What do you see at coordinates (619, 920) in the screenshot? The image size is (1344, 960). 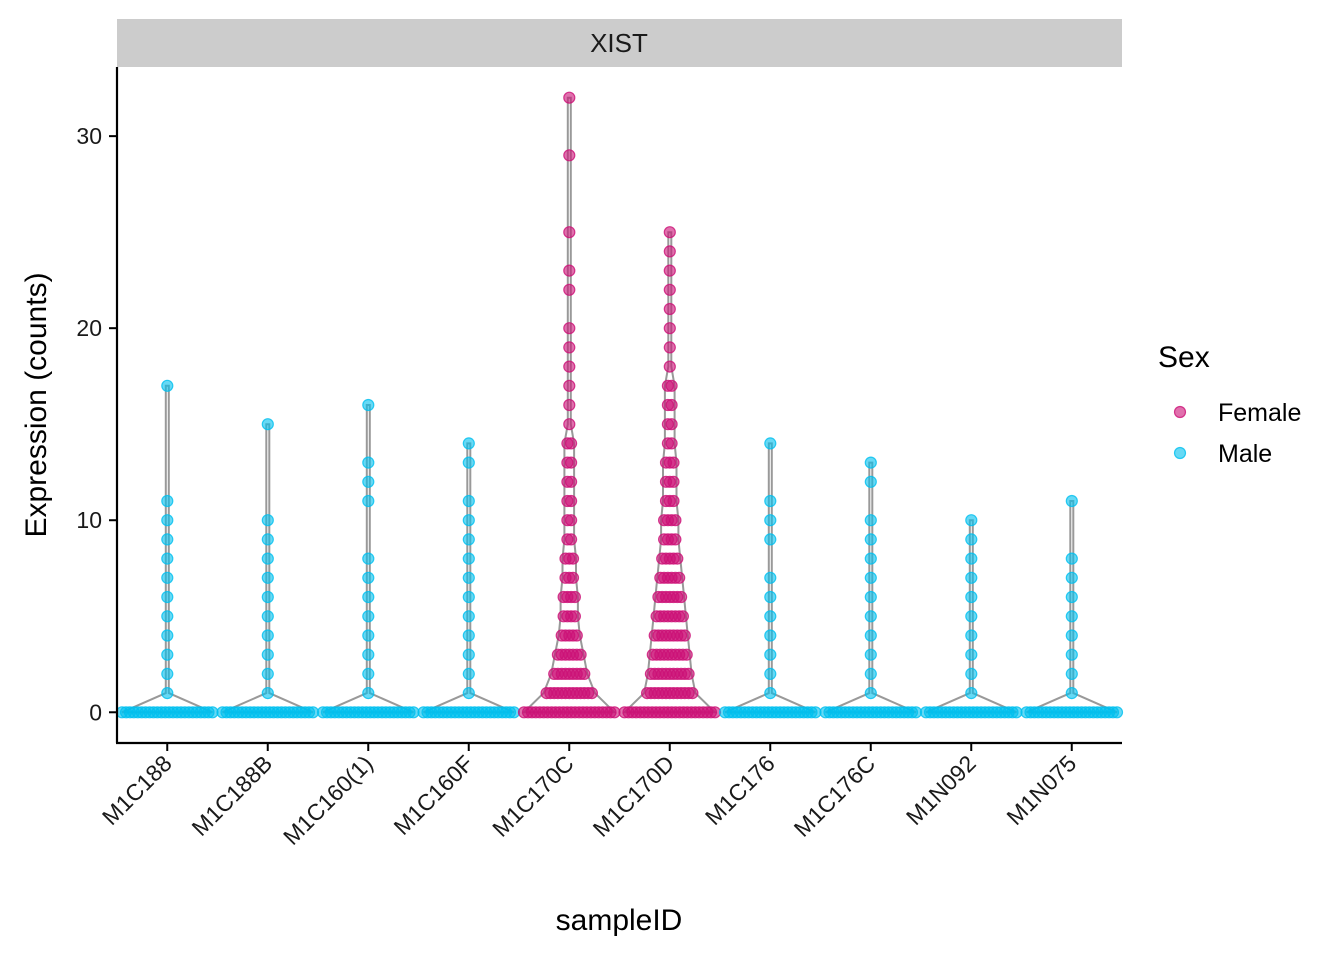 I see `x-axis-title: sampleID` at bounding box center [619, 920].